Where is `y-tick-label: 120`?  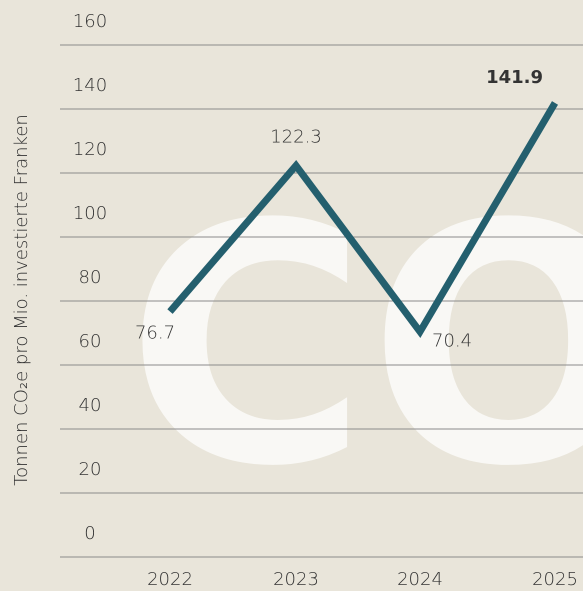
y-tick-label: 120 is located at coordinates (90, 149).